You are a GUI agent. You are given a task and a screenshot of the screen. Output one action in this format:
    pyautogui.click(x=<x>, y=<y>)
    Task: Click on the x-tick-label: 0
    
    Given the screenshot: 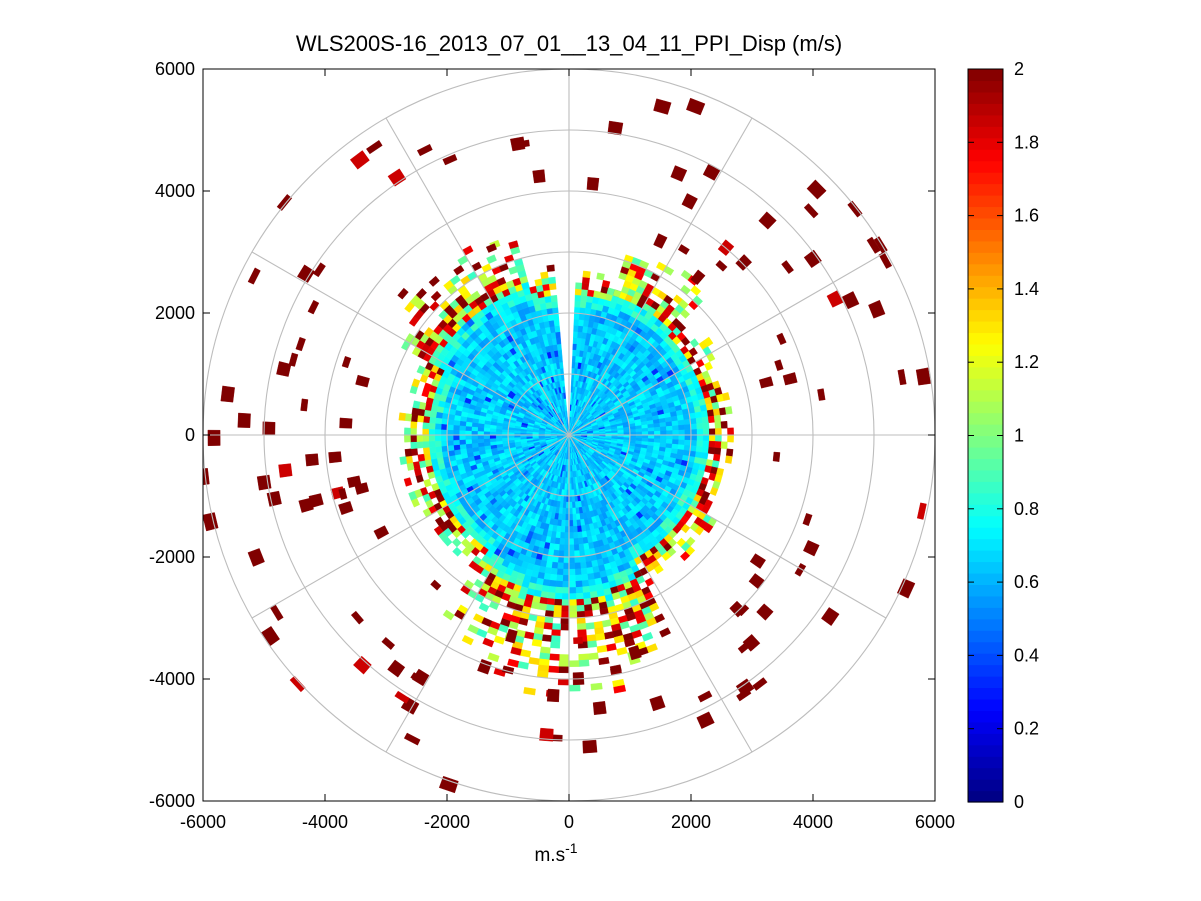 What is the action you would take?
    pyautogui.click(x=569, y=822)
    